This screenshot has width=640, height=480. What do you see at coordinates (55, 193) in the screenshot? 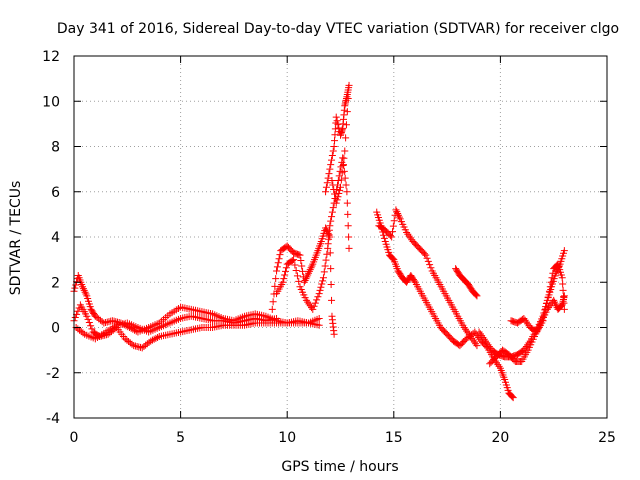
I see `y-tick-label: 6` at bounding box center [55, 193].